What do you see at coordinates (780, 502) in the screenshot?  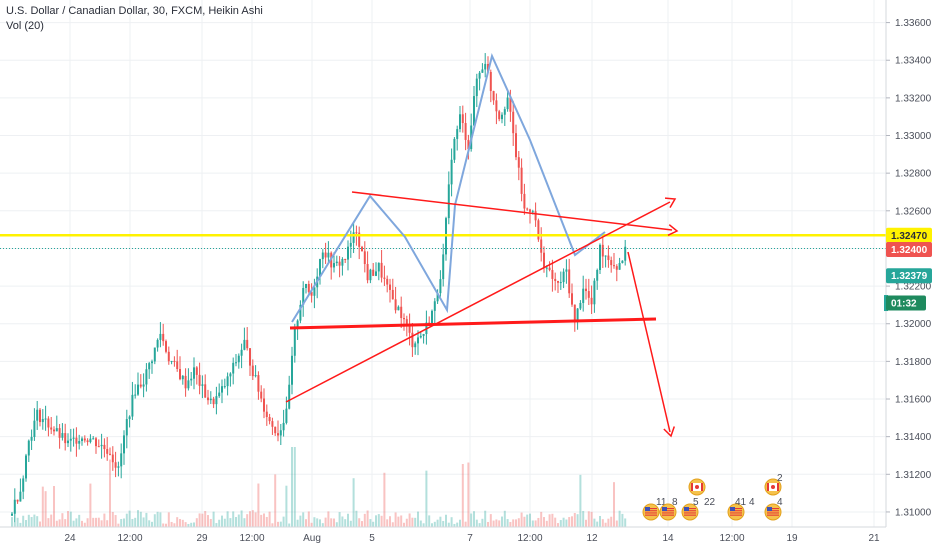 I see `event-count-label: 4` at bounding box center [780, 502].